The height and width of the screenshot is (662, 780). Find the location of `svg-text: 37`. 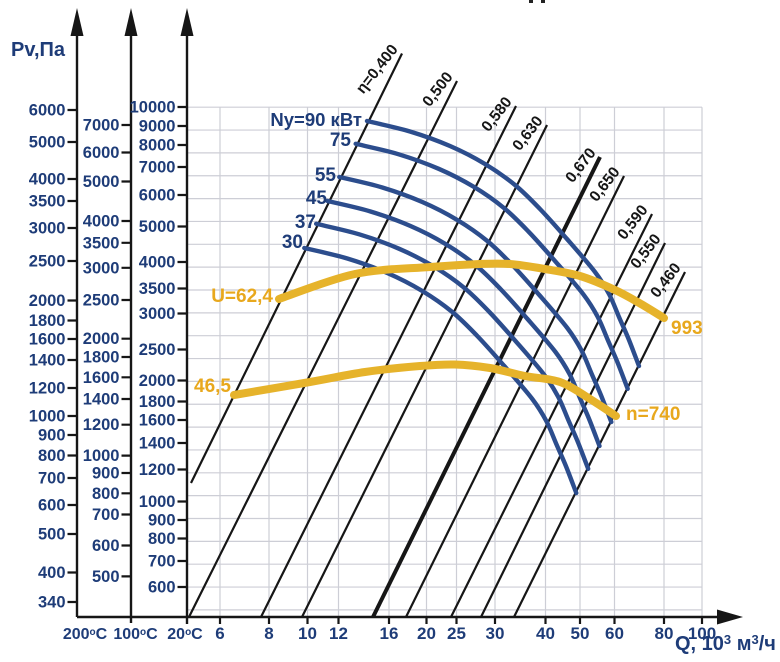

svg-text: 37 is located at coordinates (305, 222).